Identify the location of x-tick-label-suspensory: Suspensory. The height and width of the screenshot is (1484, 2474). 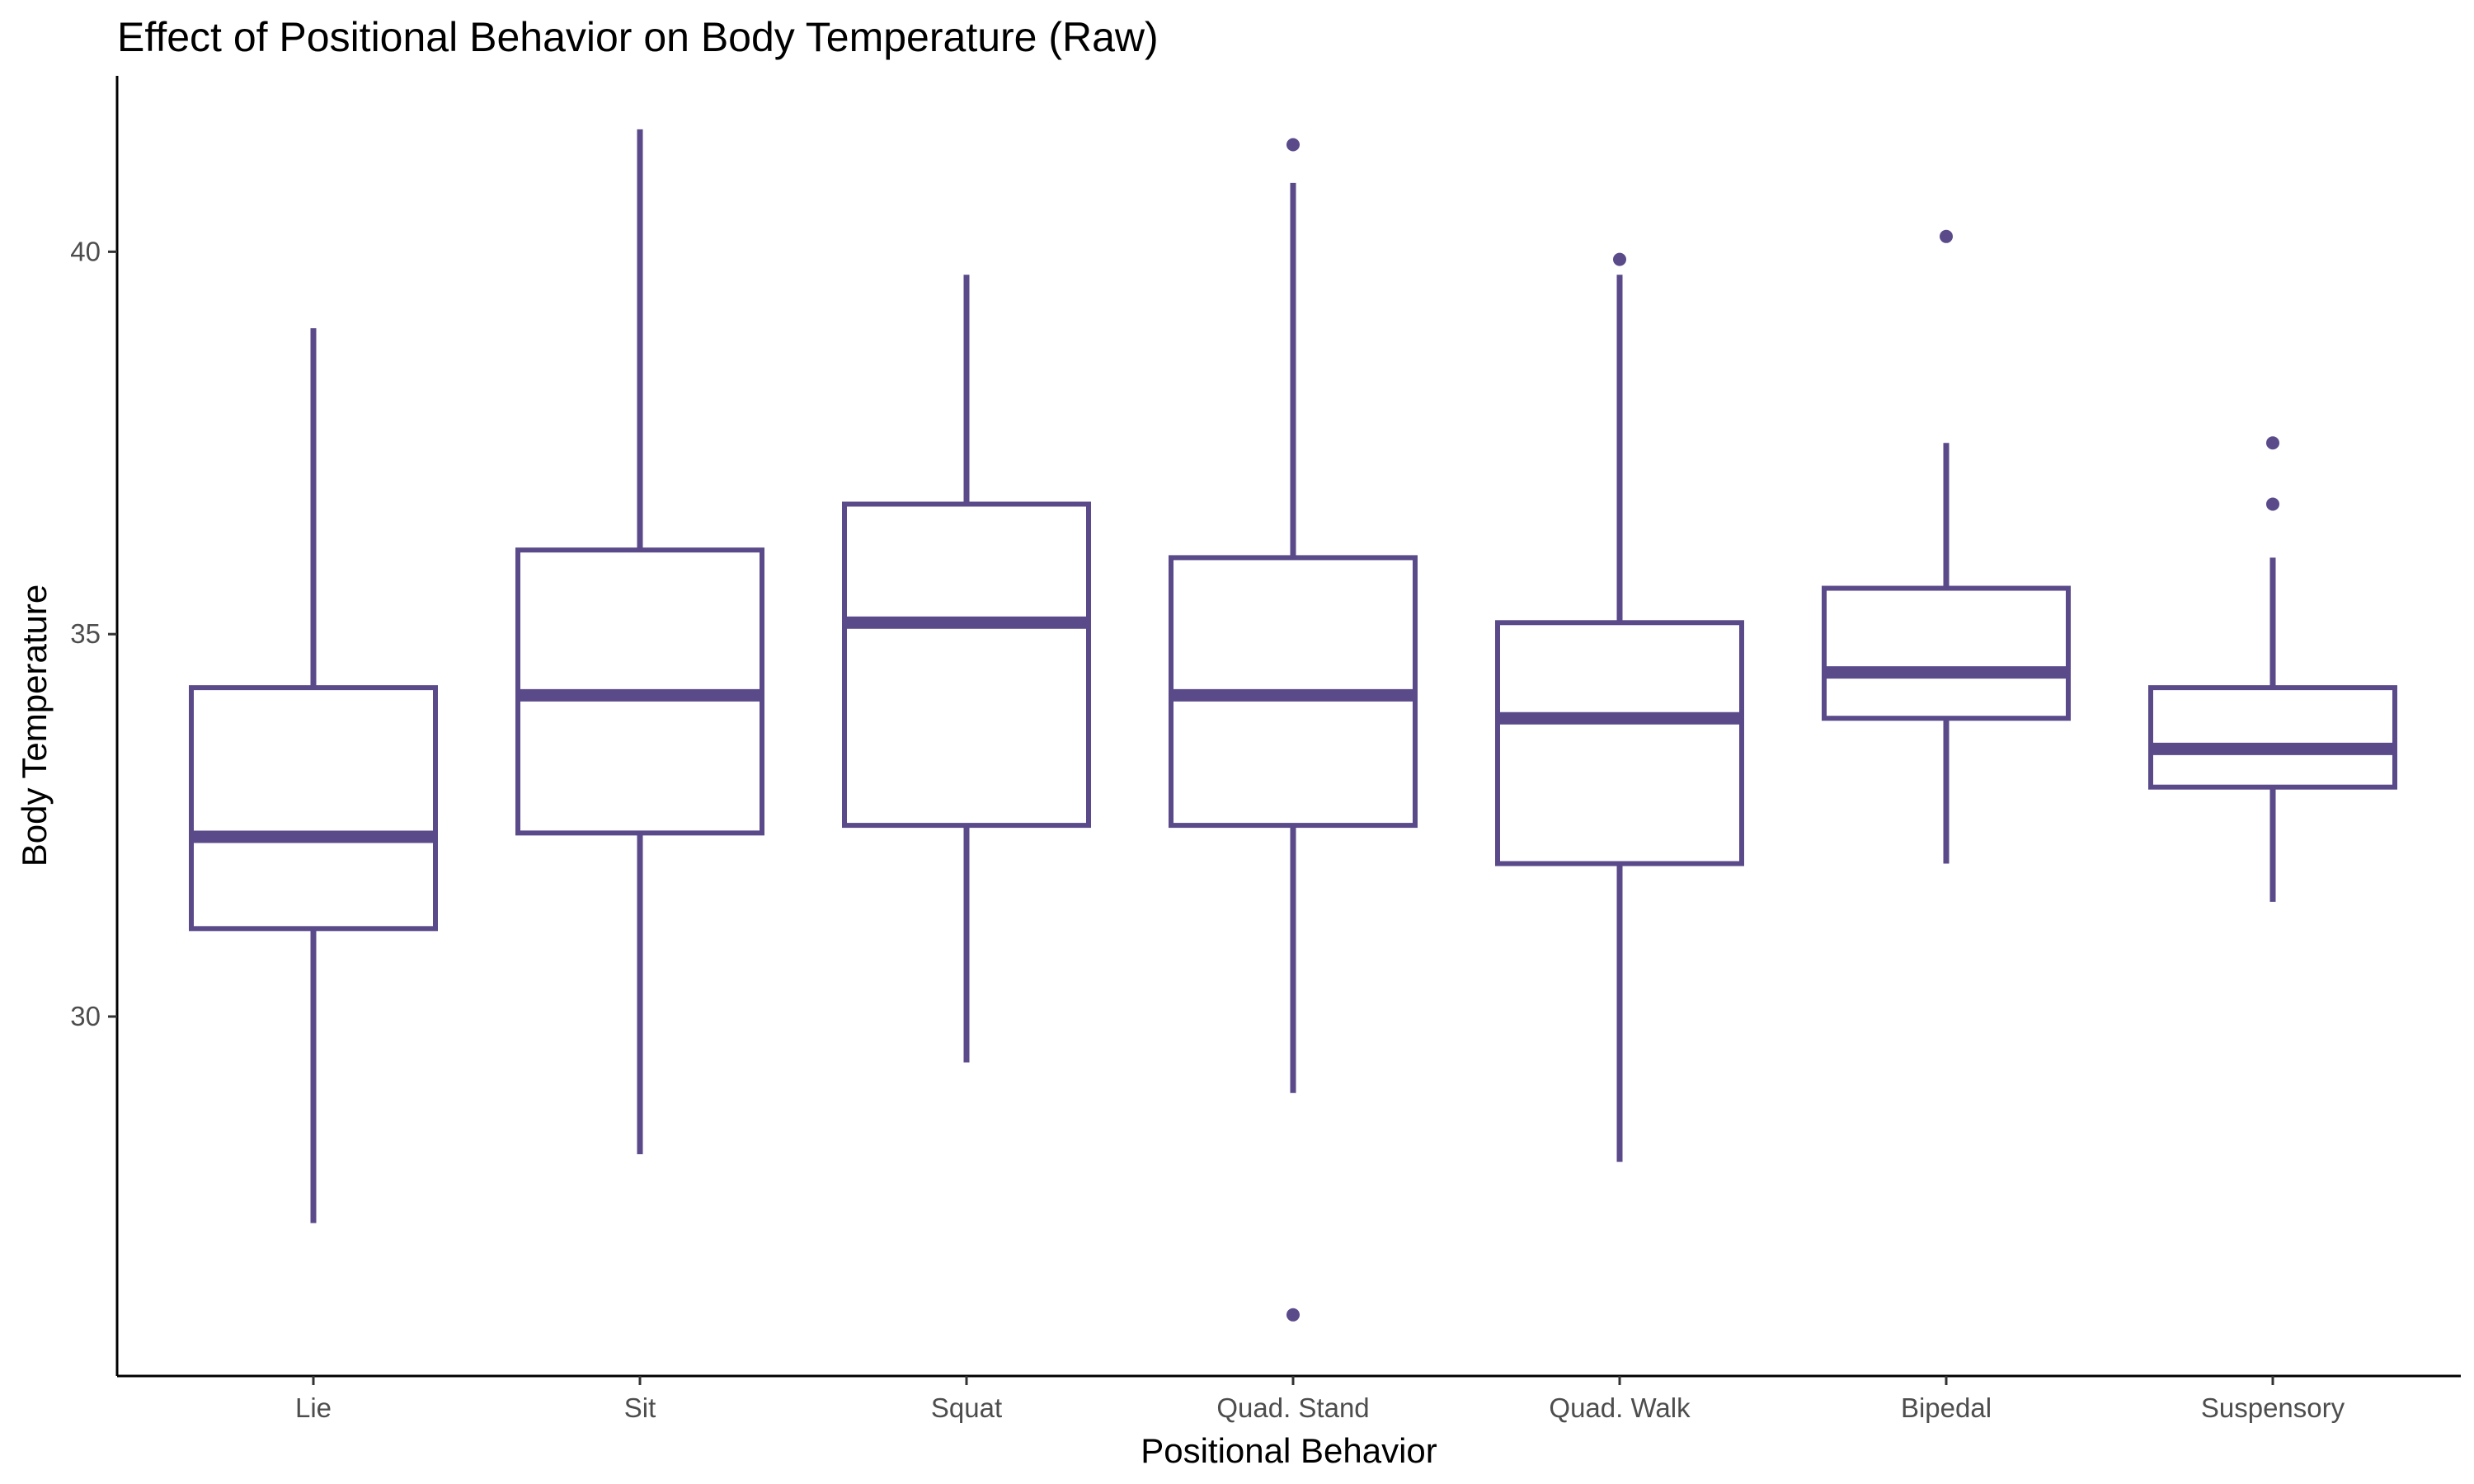
(2273, 1407).